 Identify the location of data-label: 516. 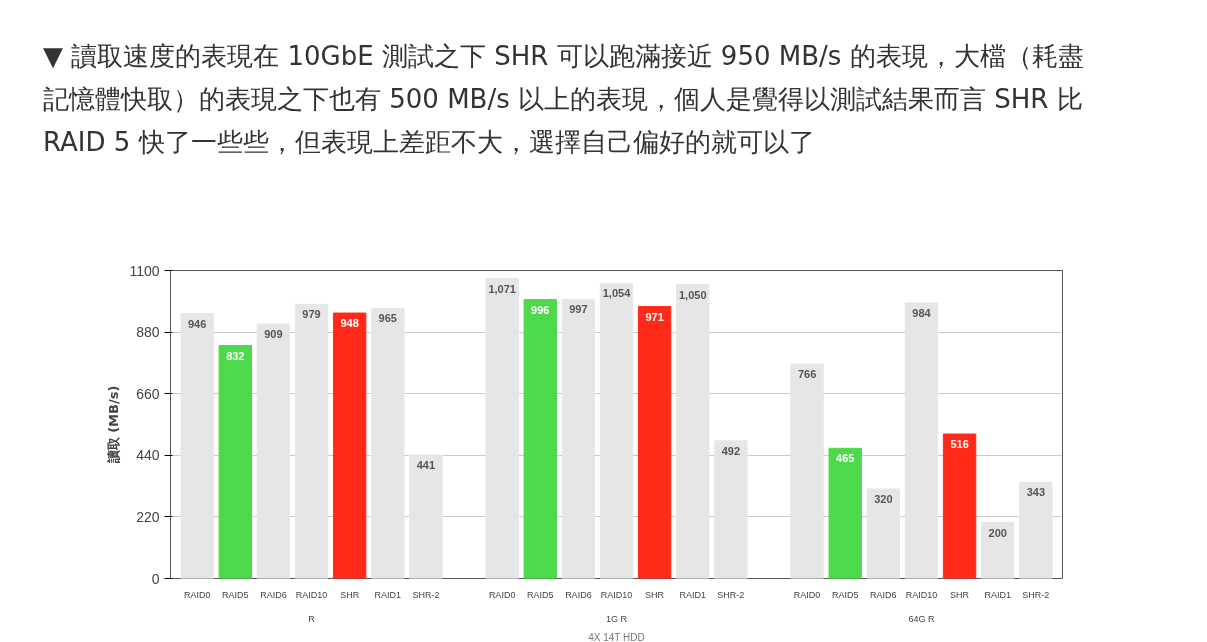
(959, 444).